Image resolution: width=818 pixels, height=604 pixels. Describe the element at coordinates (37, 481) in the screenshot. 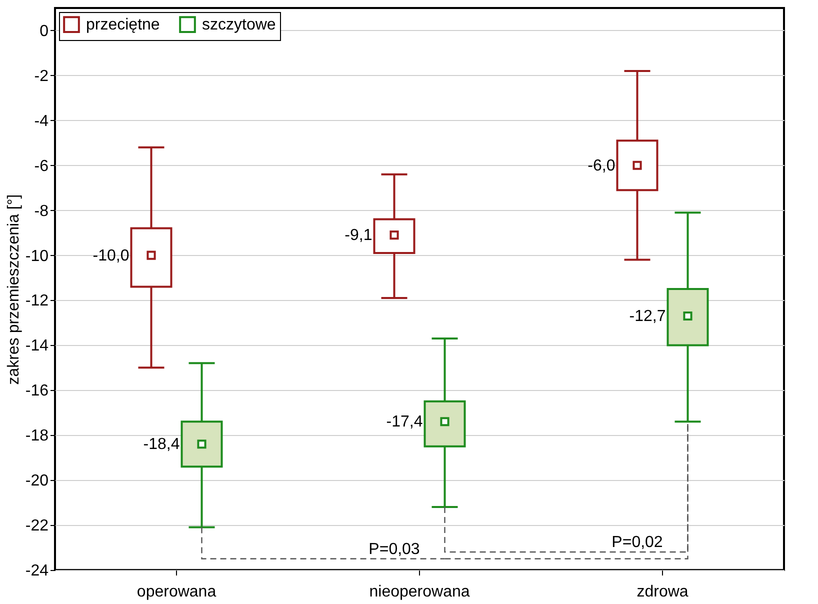

I see `y-tick-label: -20` at that location.